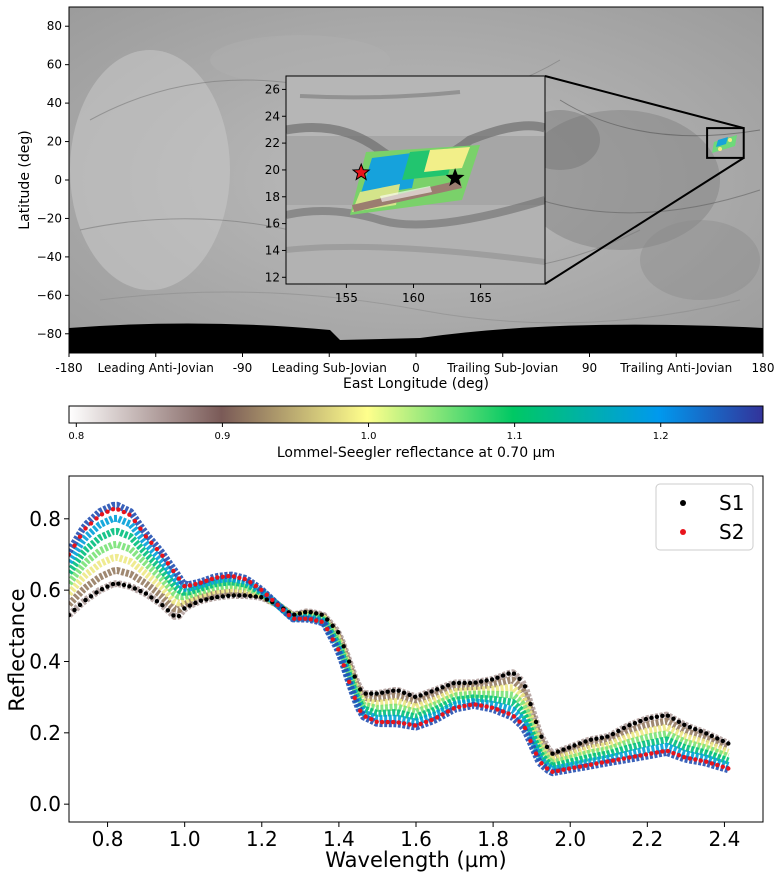 The height and width of the screenshot is (878, 781). What do you see at coordinates (408, 174) in the screenshot?
I see `inset-markers` at bounding box center [408, 174].